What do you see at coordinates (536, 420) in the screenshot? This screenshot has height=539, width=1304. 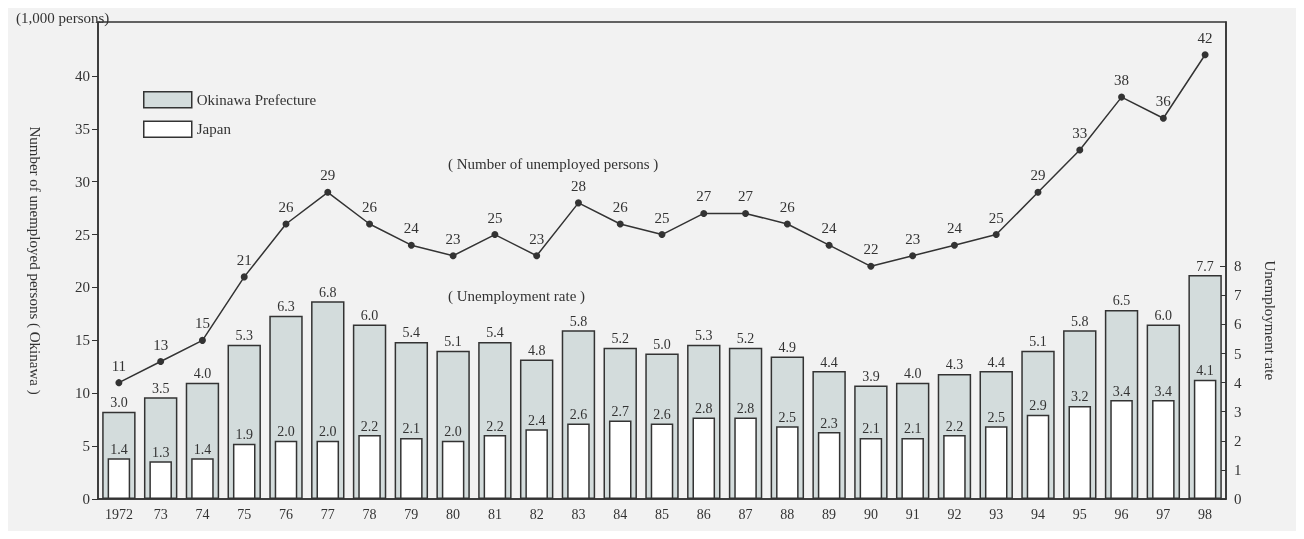 I see `data-label: 2.4` at bounding box center [536, 420].